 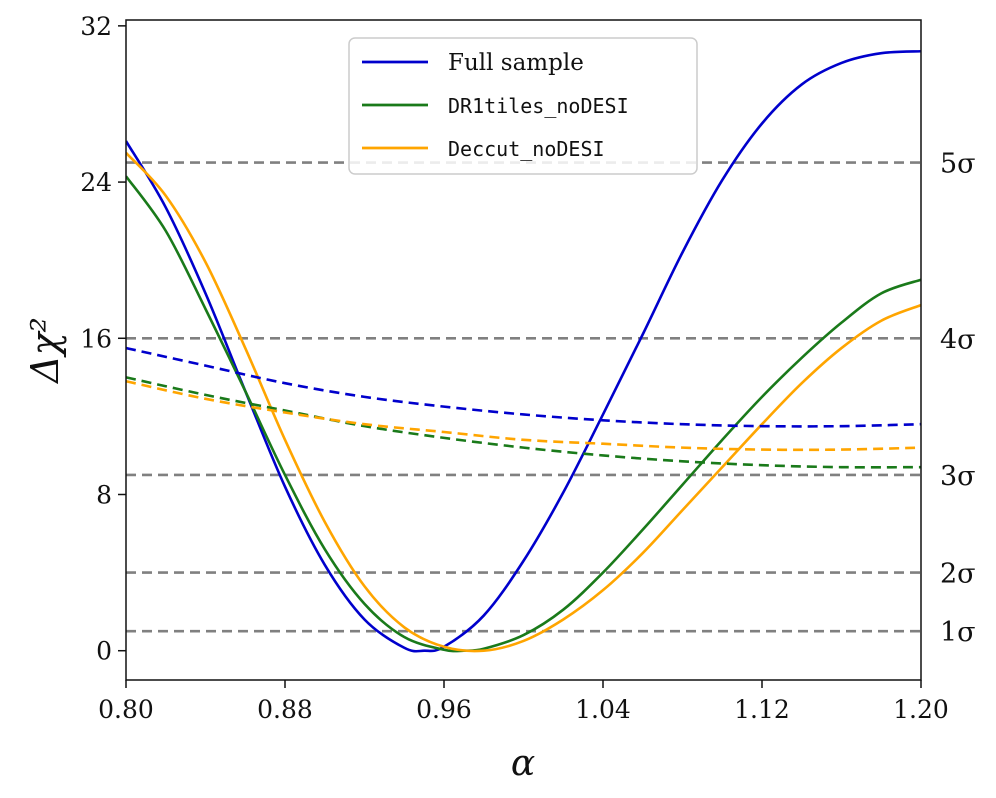 What do you see at coordinates (958, 476) in the screenshot?
I see `sigma-label-3: 3σ` at bounding box center [958, 476].